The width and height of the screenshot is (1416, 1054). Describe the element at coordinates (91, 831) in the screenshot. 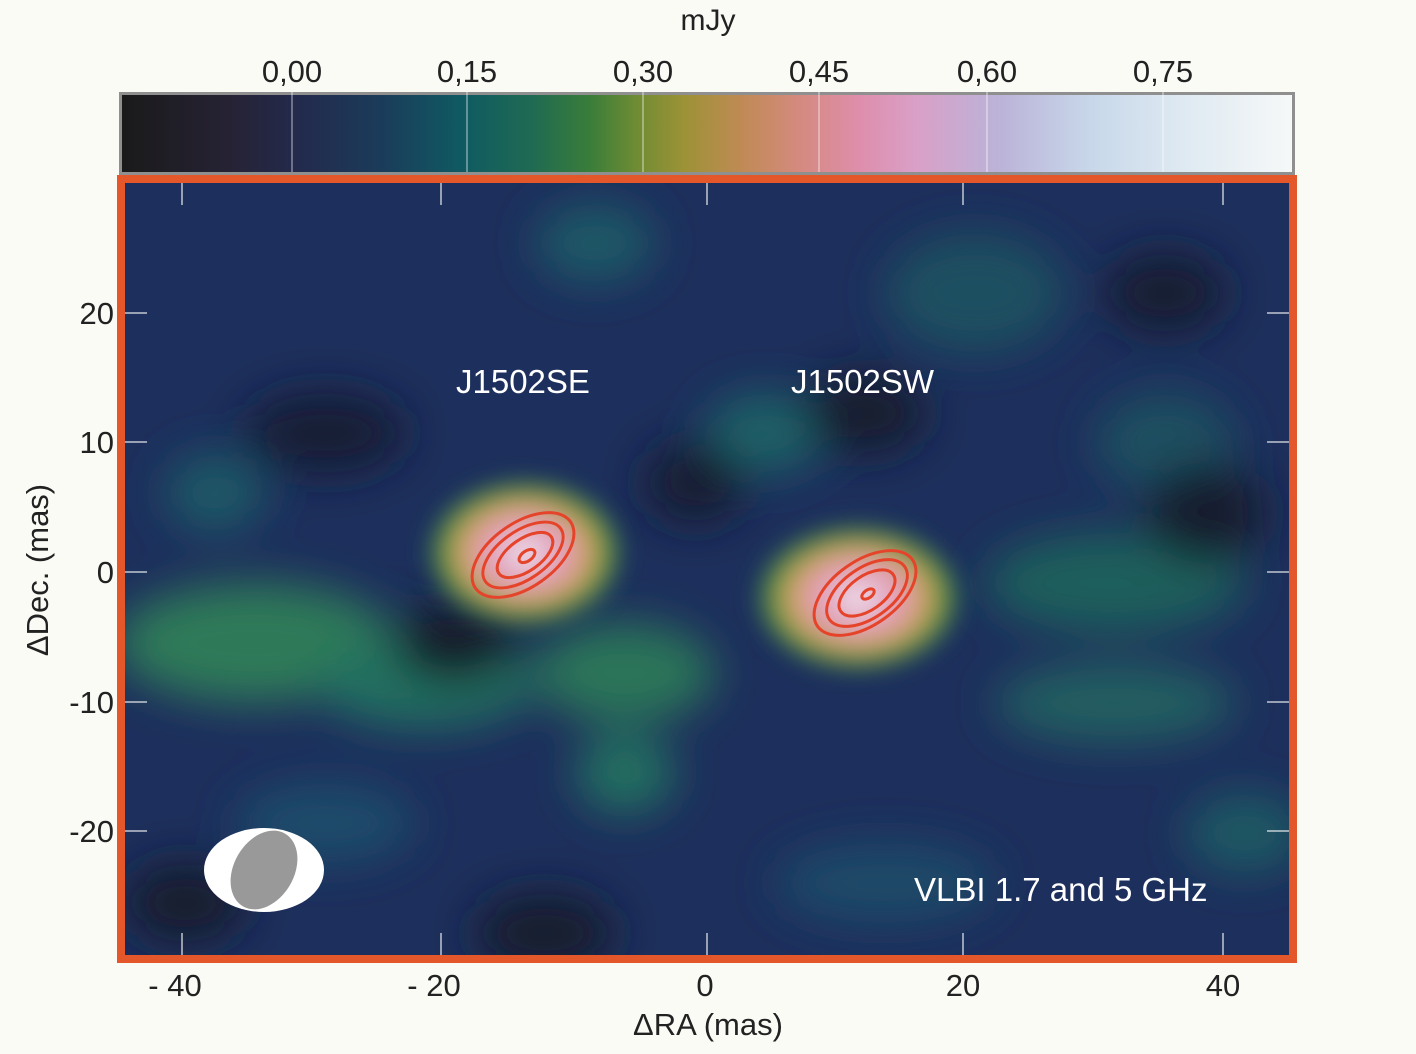

I see `y-tick-label: -20` at that location.